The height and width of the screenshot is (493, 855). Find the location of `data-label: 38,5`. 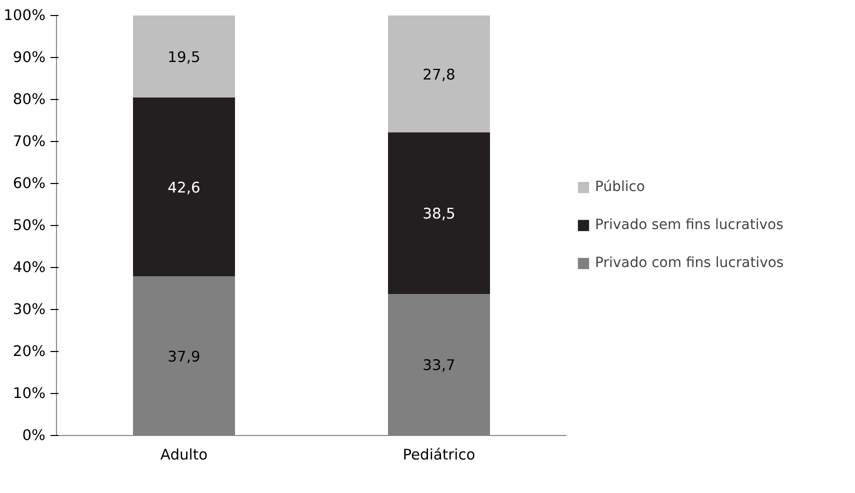

data-label: 38,5 is located at coordinates (439, 214).